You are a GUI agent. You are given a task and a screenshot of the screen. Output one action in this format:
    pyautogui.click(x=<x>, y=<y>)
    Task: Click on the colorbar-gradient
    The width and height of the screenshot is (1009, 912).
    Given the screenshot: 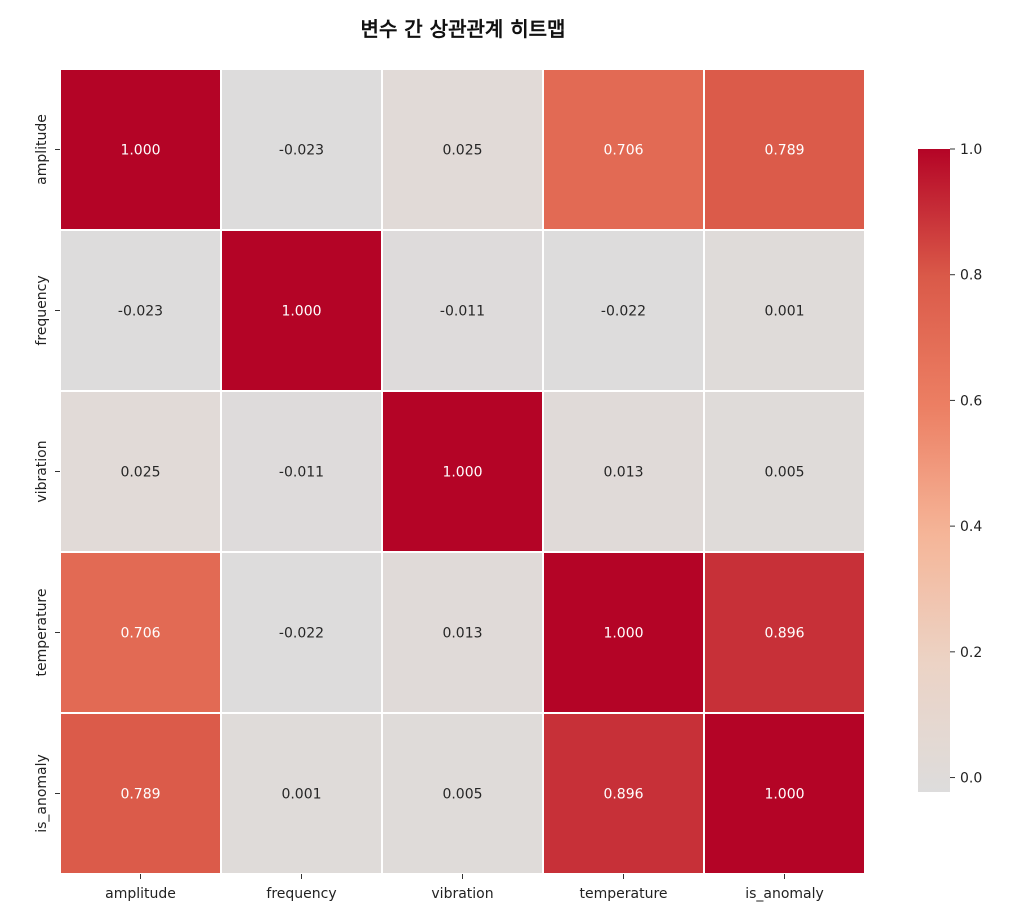 What is the action you would take?
    pyautogui.click(x=934, y=470)
    